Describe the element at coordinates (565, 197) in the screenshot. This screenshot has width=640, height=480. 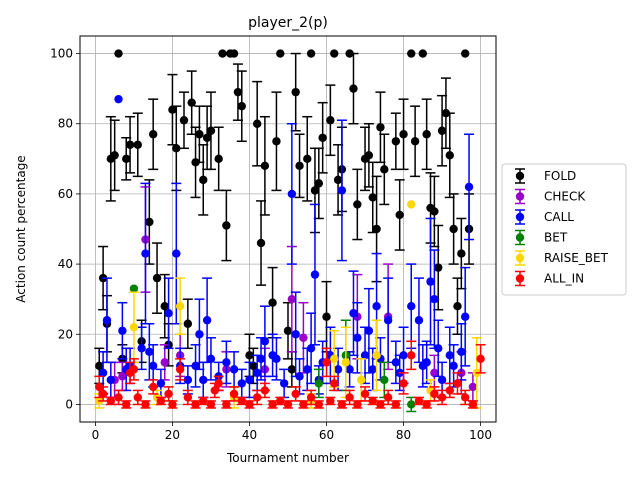
I see `legend-label: CHECK` at that location.